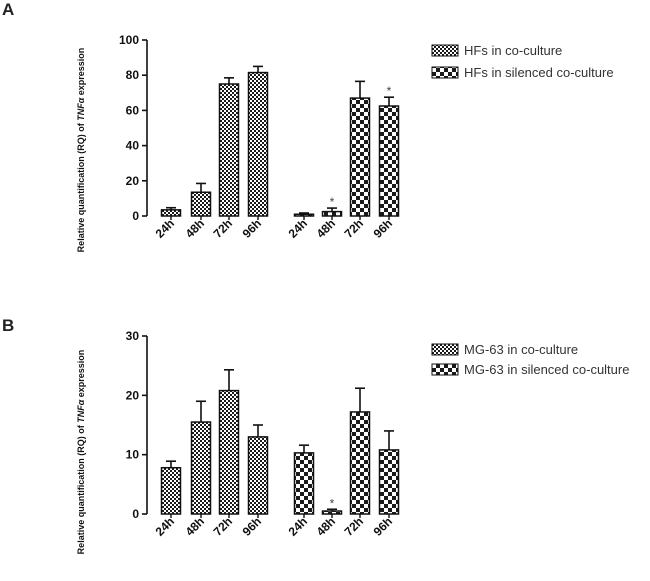 This screenshot has height=581, width=650. What do you see at coordinates (133, 336) in the screenshot?
I see `y-tick-label: 30` at bounding box center [133, 336].